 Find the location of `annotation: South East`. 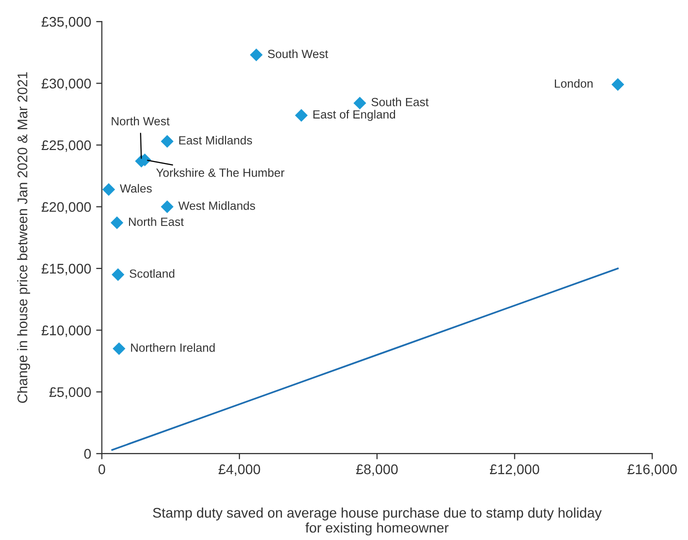

annotation: South East is located at coordinates (400, 102).